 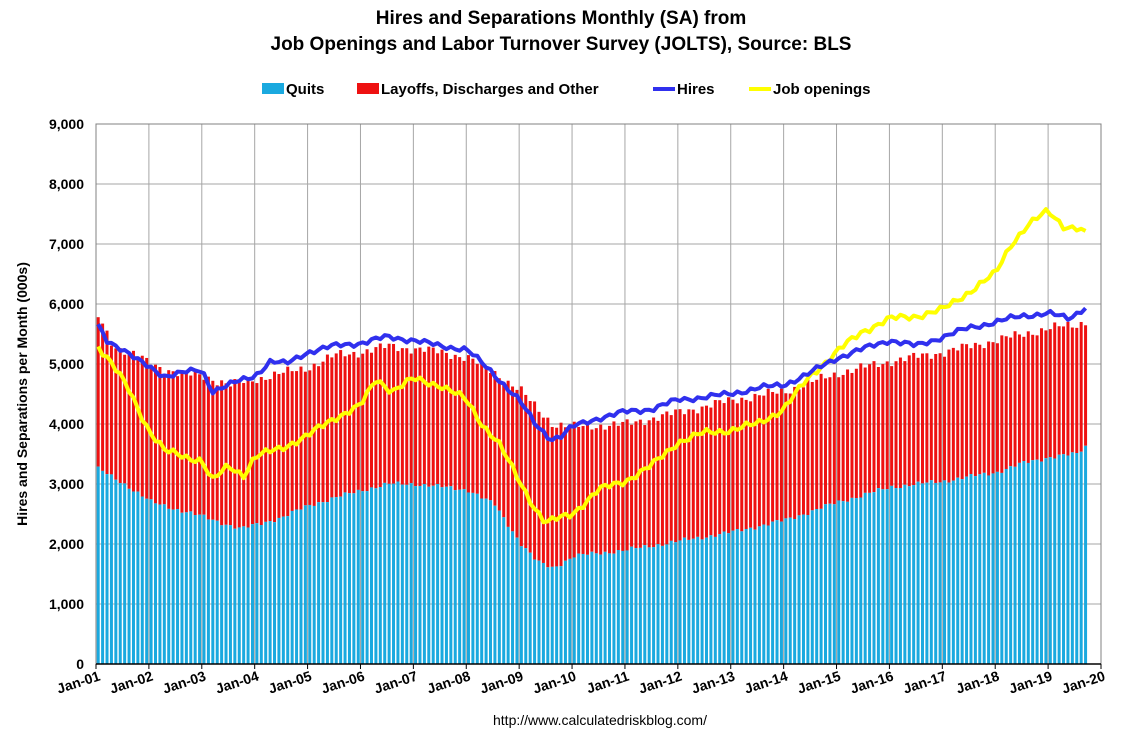 I want to click on x-tick-label: Jan-18, so click(x=977, y=682).